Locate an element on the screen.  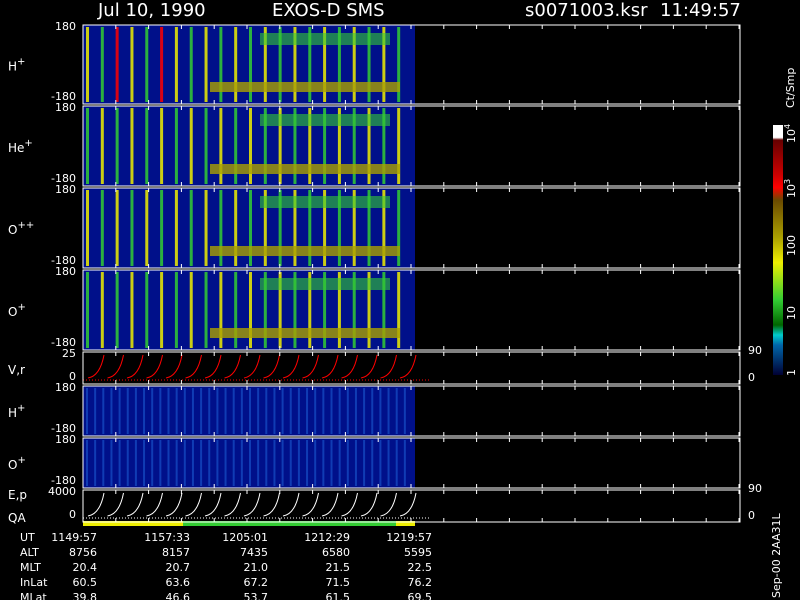
orbit-value: 53.7 is located at coordinates (256, 595).